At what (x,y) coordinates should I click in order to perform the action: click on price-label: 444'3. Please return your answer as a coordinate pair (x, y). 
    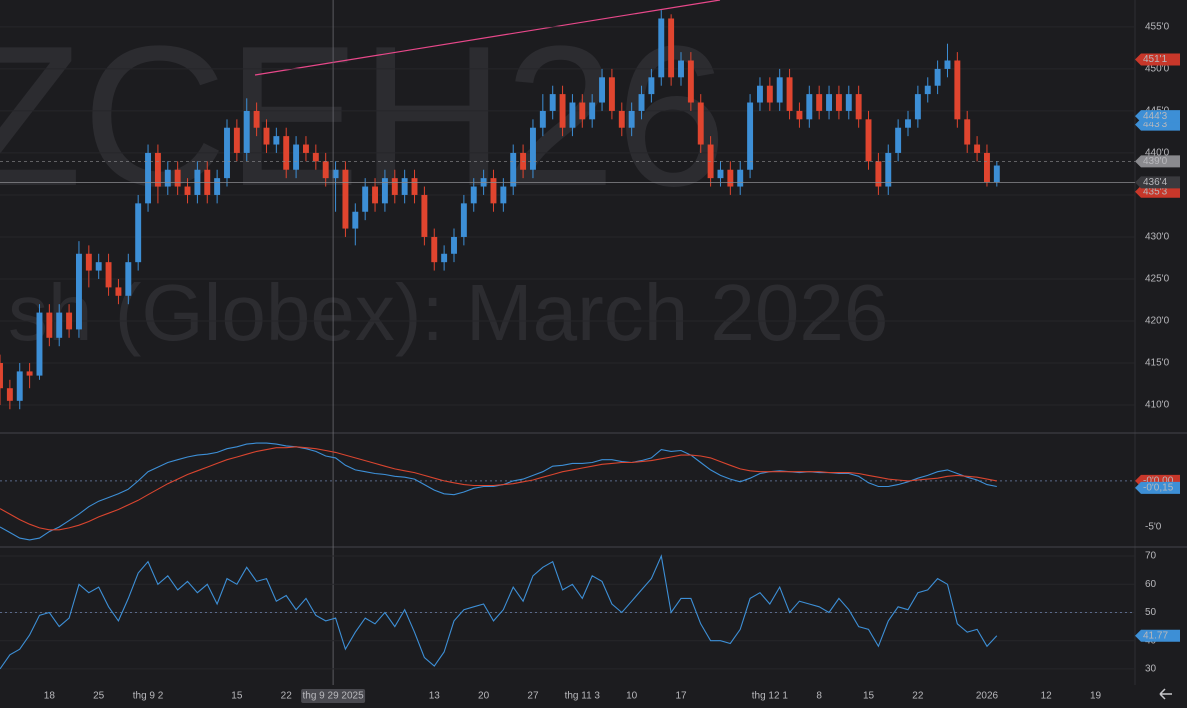
    Looking at the image, I should click on (1155, 116).